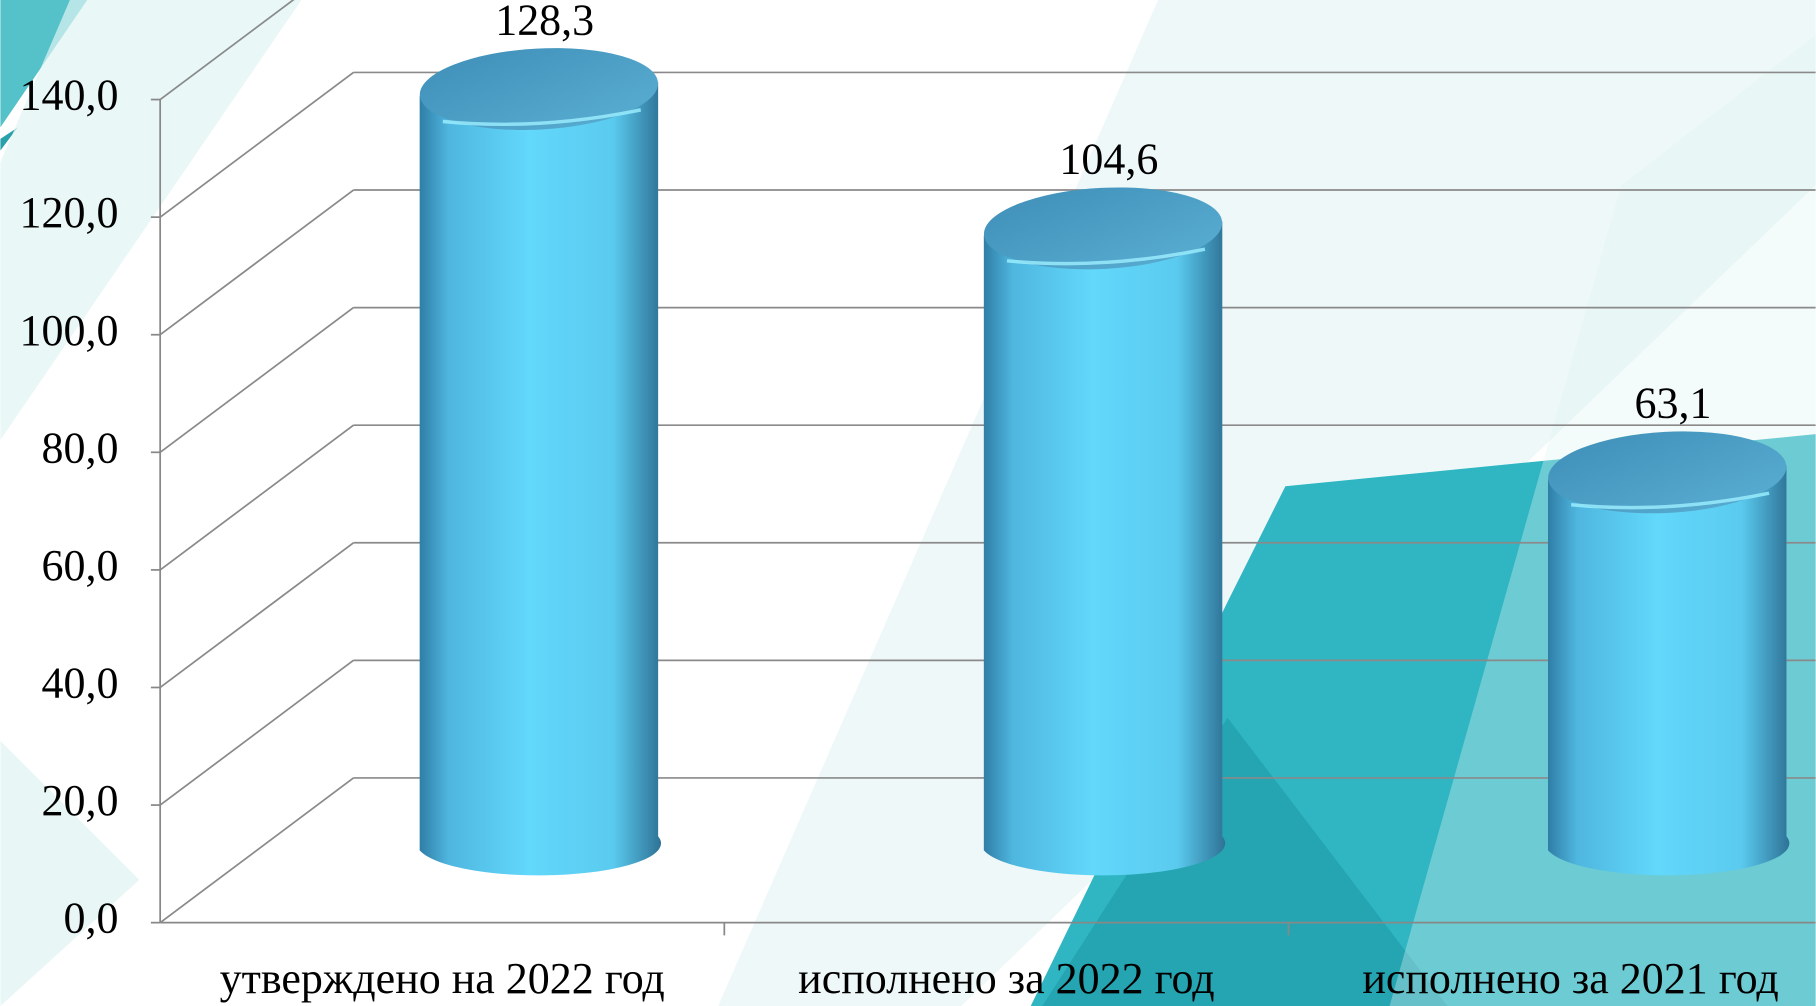 Image resolution: width=1816 pixels, height=1006 pixels. I want to click on y-tick-label: 20,0, so click(79, 800).